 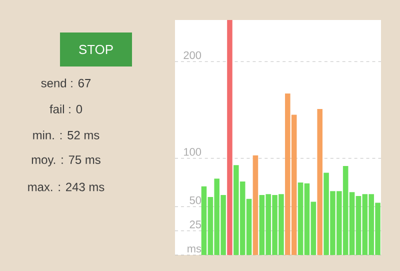 I want to click on text: max. : 243 ms, so click(x=66, y=187).